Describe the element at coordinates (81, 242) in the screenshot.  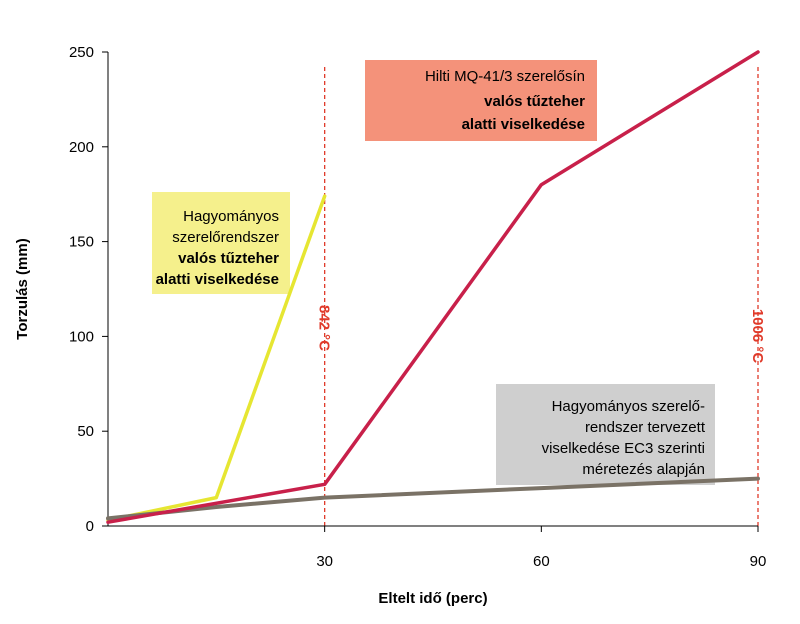
I see `y-tick-label: 150` at that location.